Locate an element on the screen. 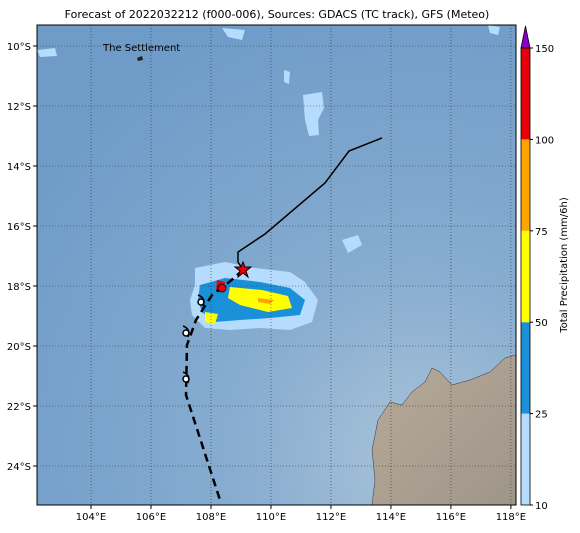 This screenshot has width=580, height=533. y-tick-label: 20°S is located at coordinates (19, 347).